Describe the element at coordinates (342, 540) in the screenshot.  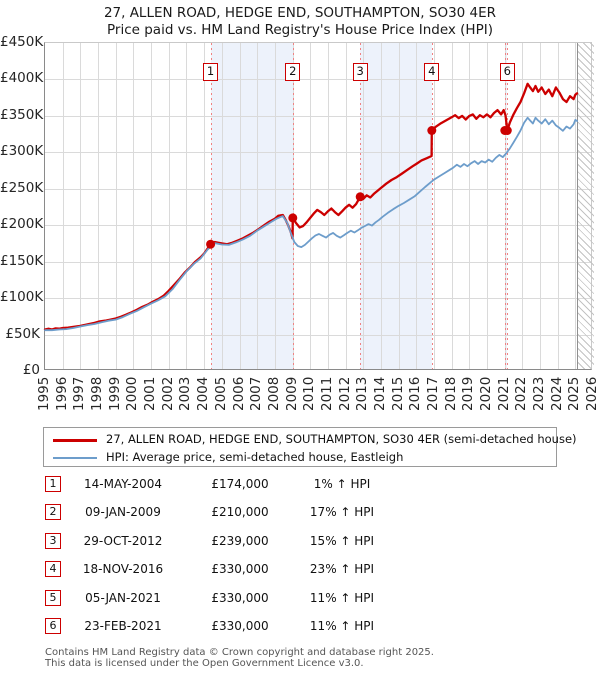
I see `sale-vs-hpi: 15% ↑ HPI` at that location.